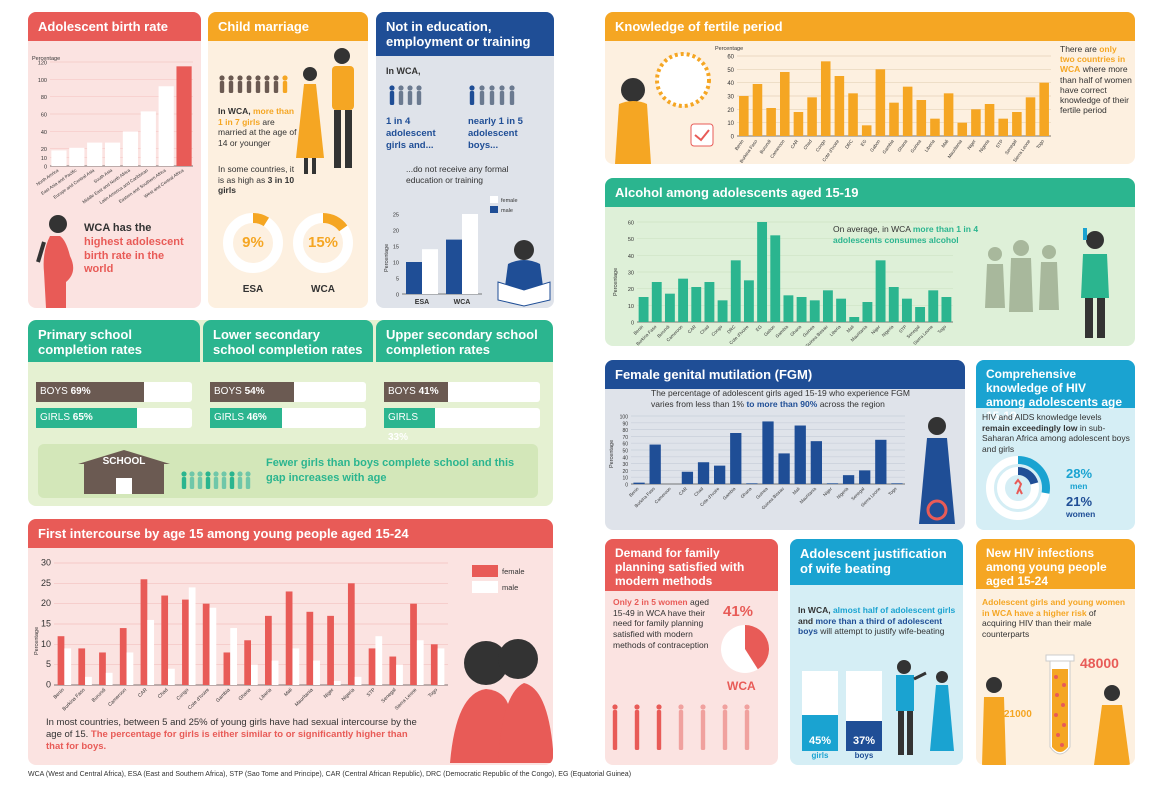  I want to click on legend-swatch-female, so click(485, 571).